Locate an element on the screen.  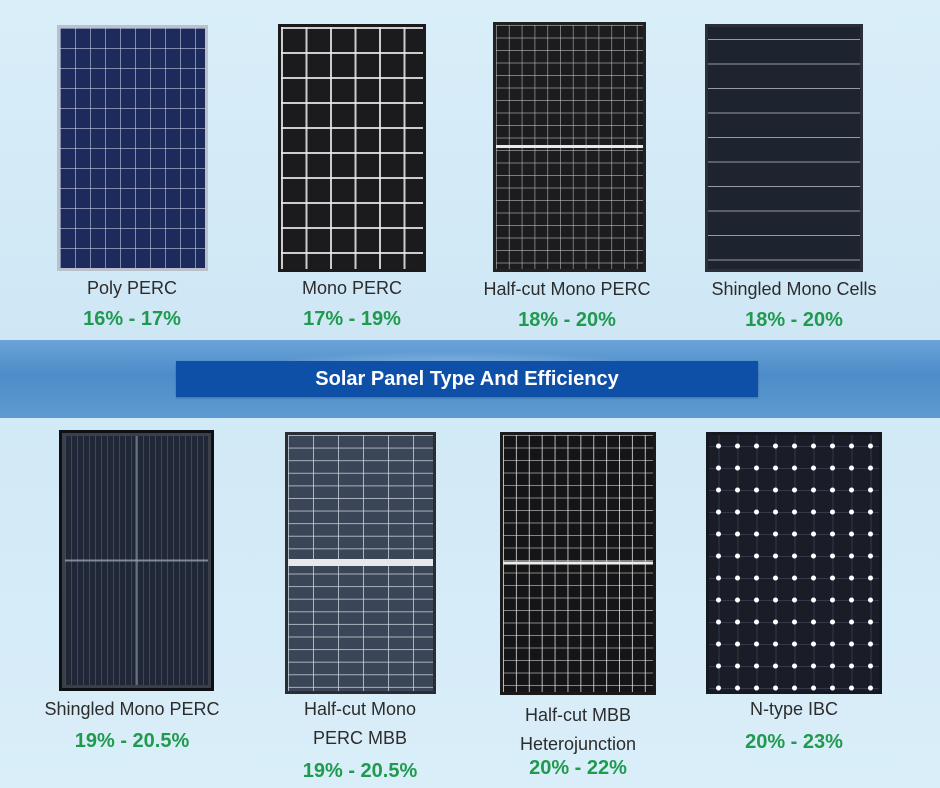
shingled-mono-cells-panel-image is located at coordinates (784, 148).